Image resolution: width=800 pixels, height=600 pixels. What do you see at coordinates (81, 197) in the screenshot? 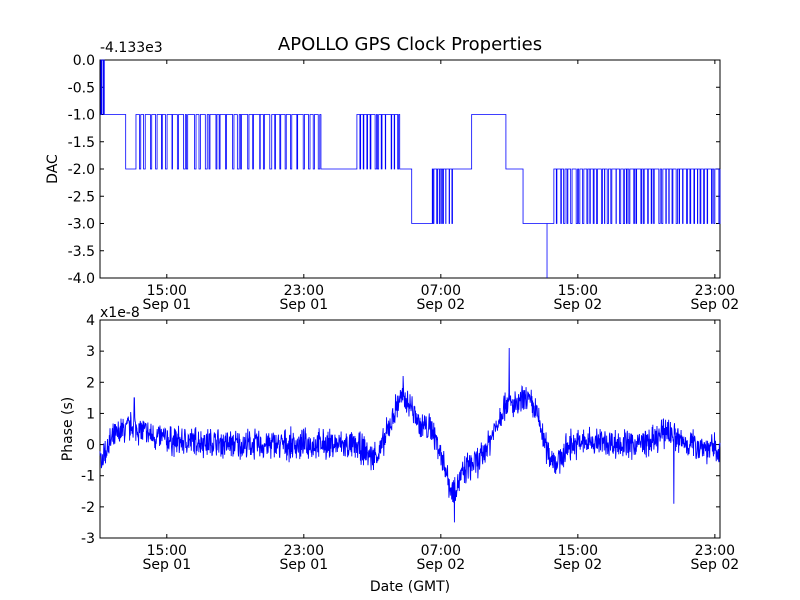
I see `y-tick-label: -2.5` at bounding box center [81, 197].